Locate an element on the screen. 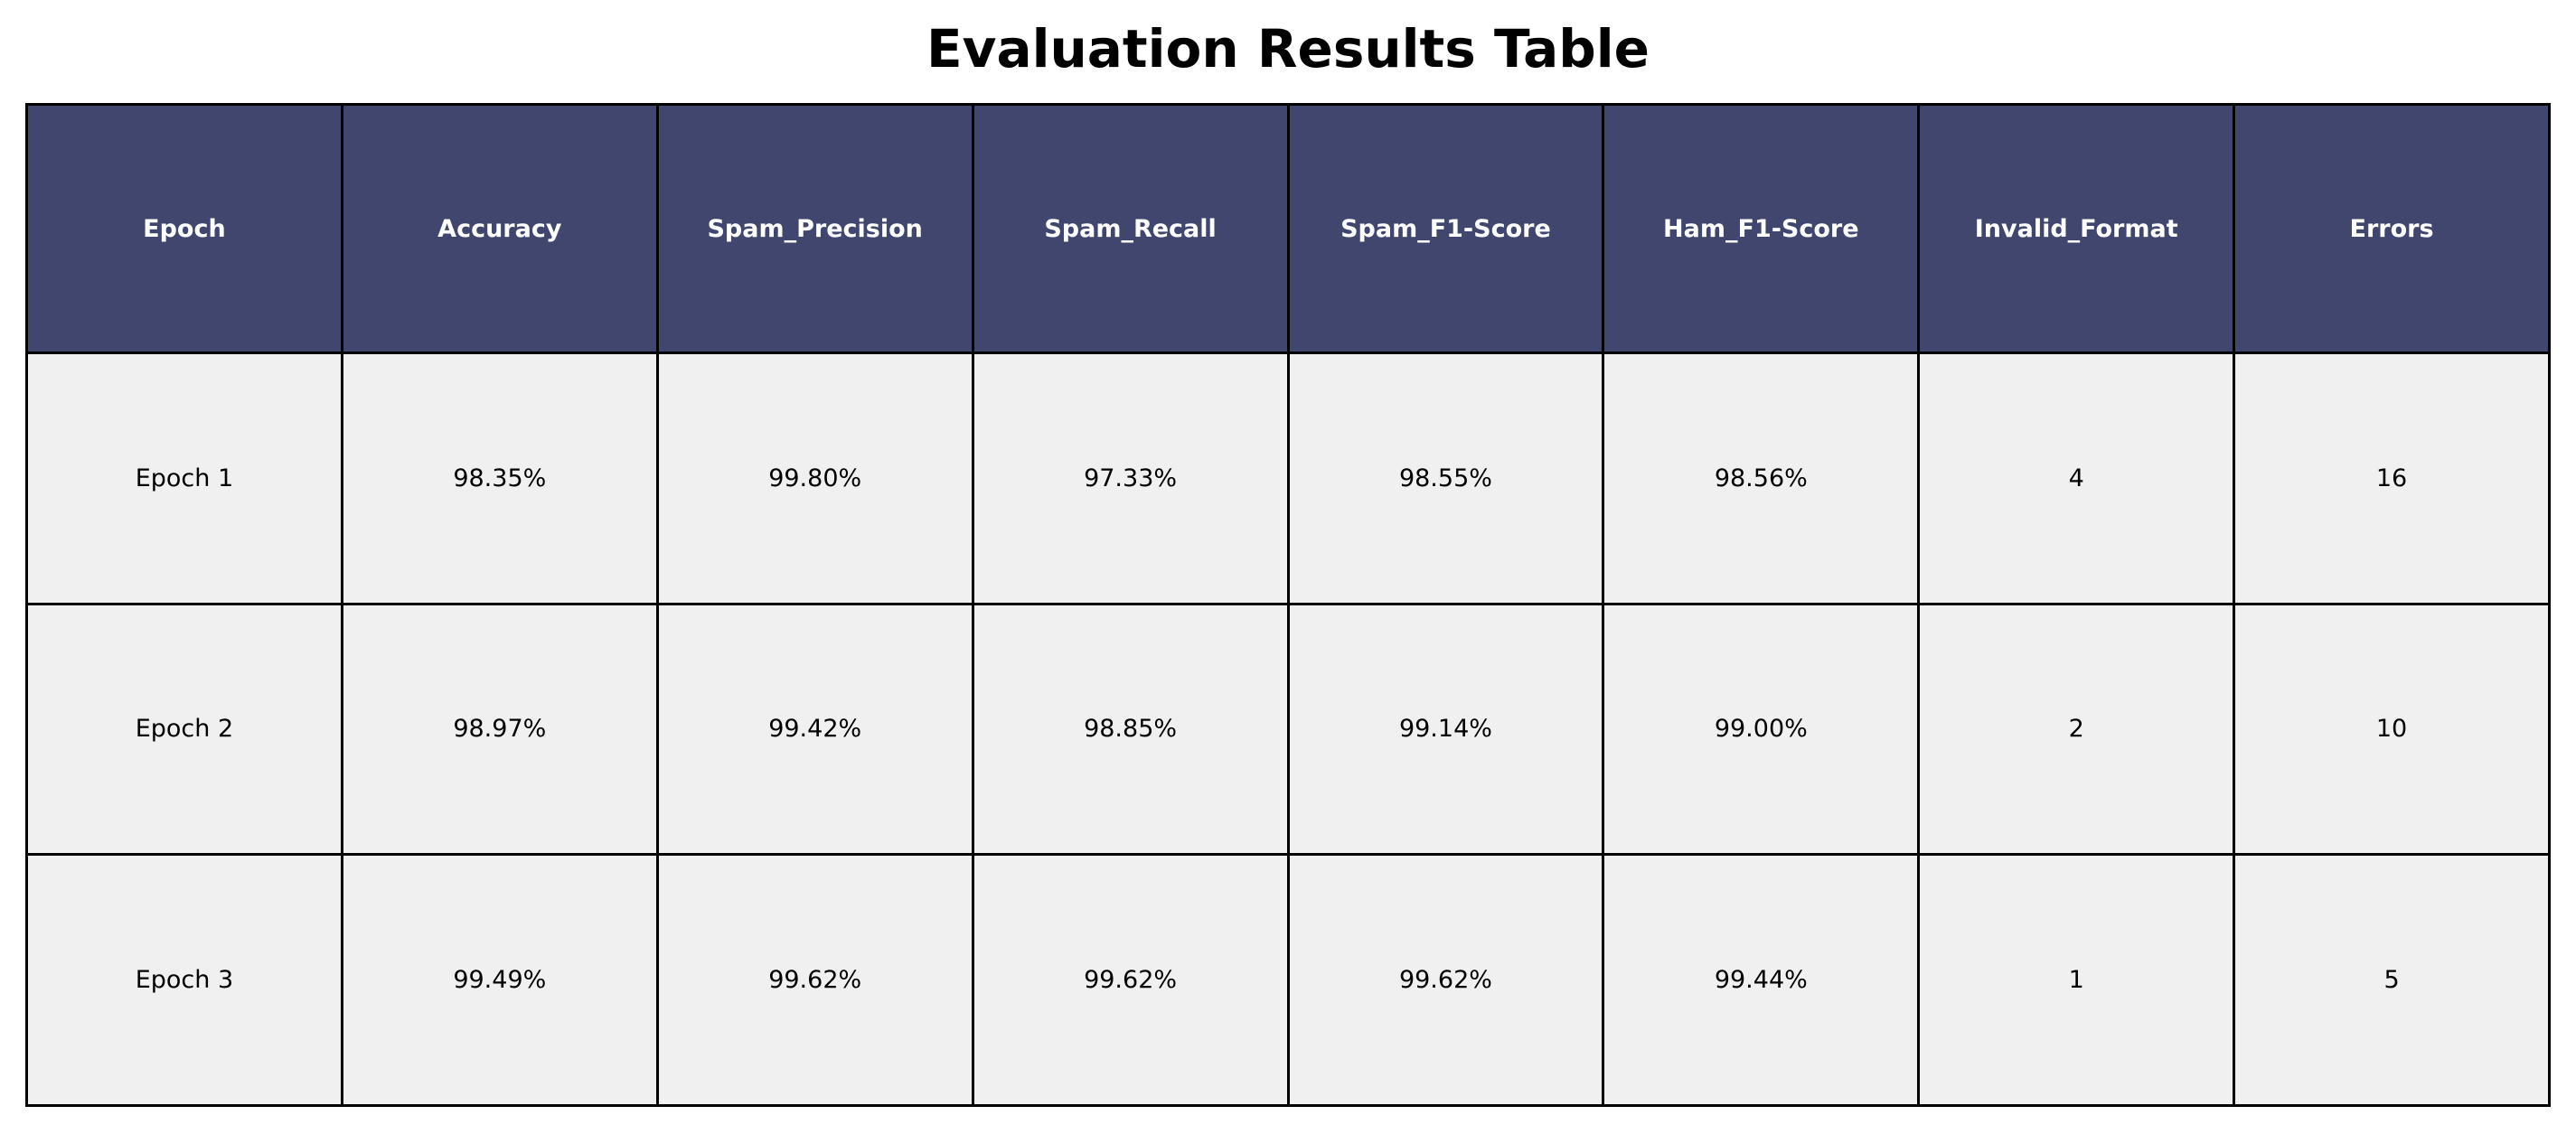 The width and height of the screenshot is (2576, 1134). table-cell: 99.42% is located at coordinates (814, 729).